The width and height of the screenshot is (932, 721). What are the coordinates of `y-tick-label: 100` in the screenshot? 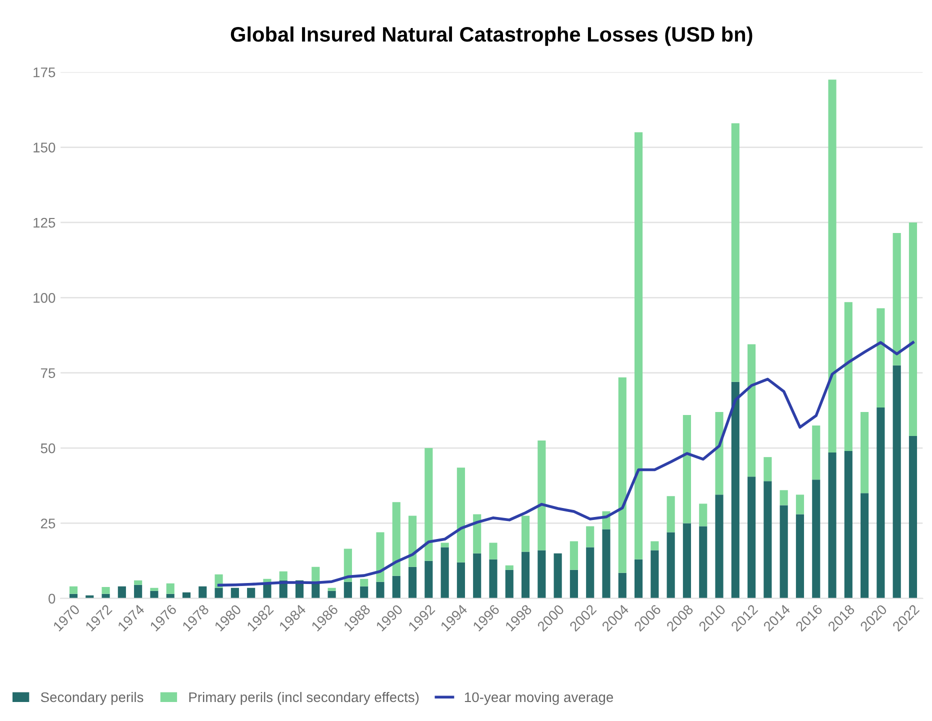 It's located at (45, 298).